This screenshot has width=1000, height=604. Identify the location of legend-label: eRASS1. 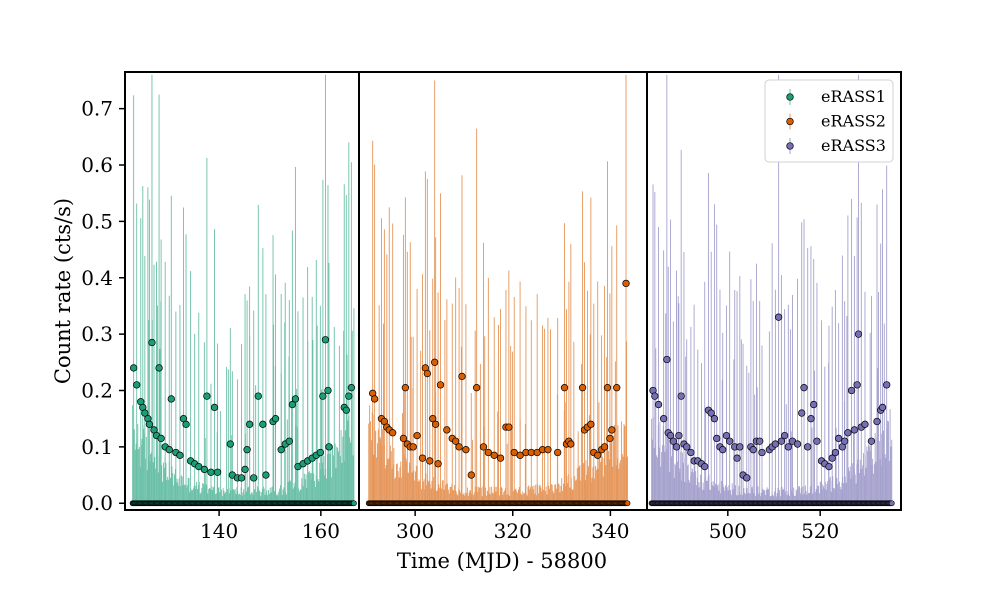
(853, 96).